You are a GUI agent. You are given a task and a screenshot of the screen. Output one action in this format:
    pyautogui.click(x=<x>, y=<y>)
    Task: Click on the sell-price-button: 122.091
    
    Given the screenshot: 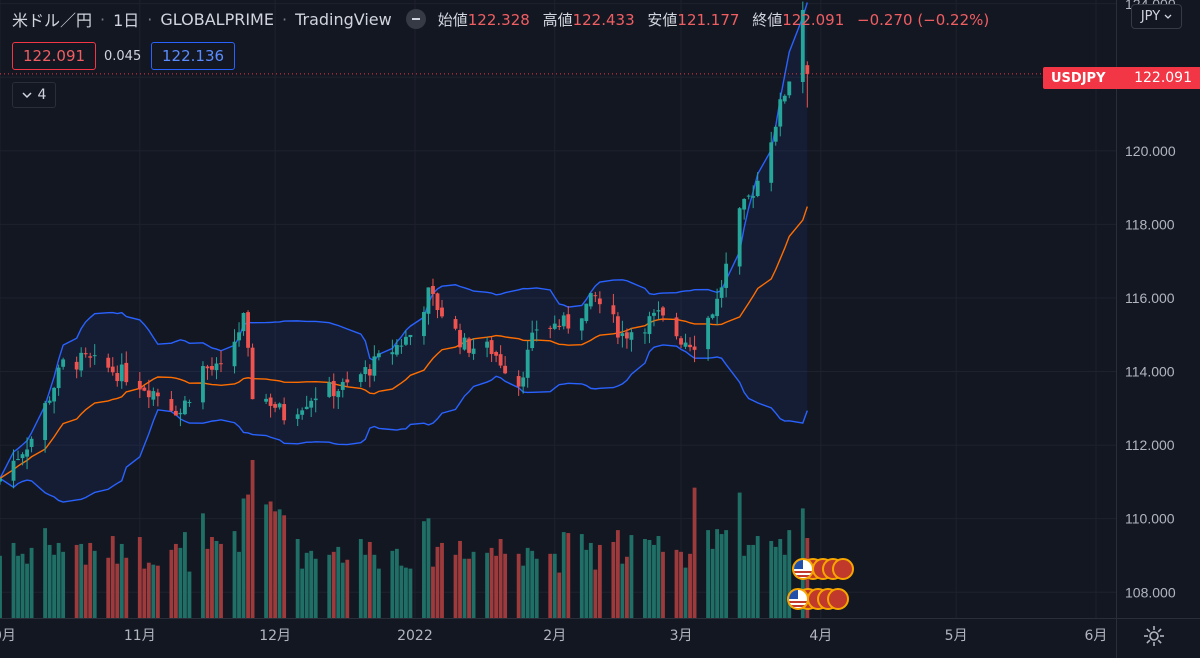 What is the action you would take?
    pyautogui.click(x=54, y=56)
    